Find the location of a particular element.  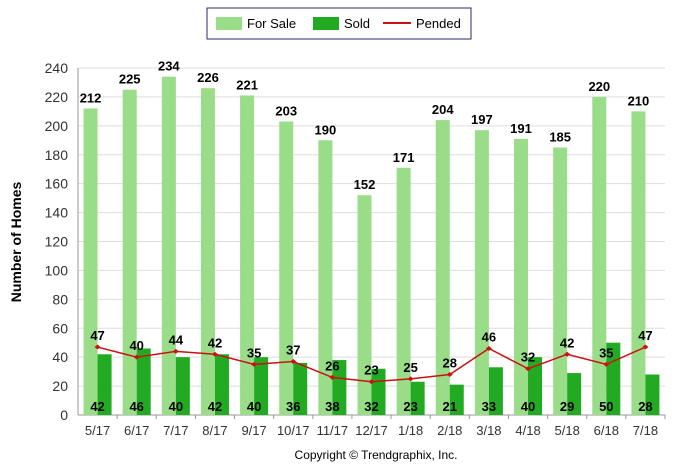

data-label-for-sale: 225 is located at coordinates (130, 79).